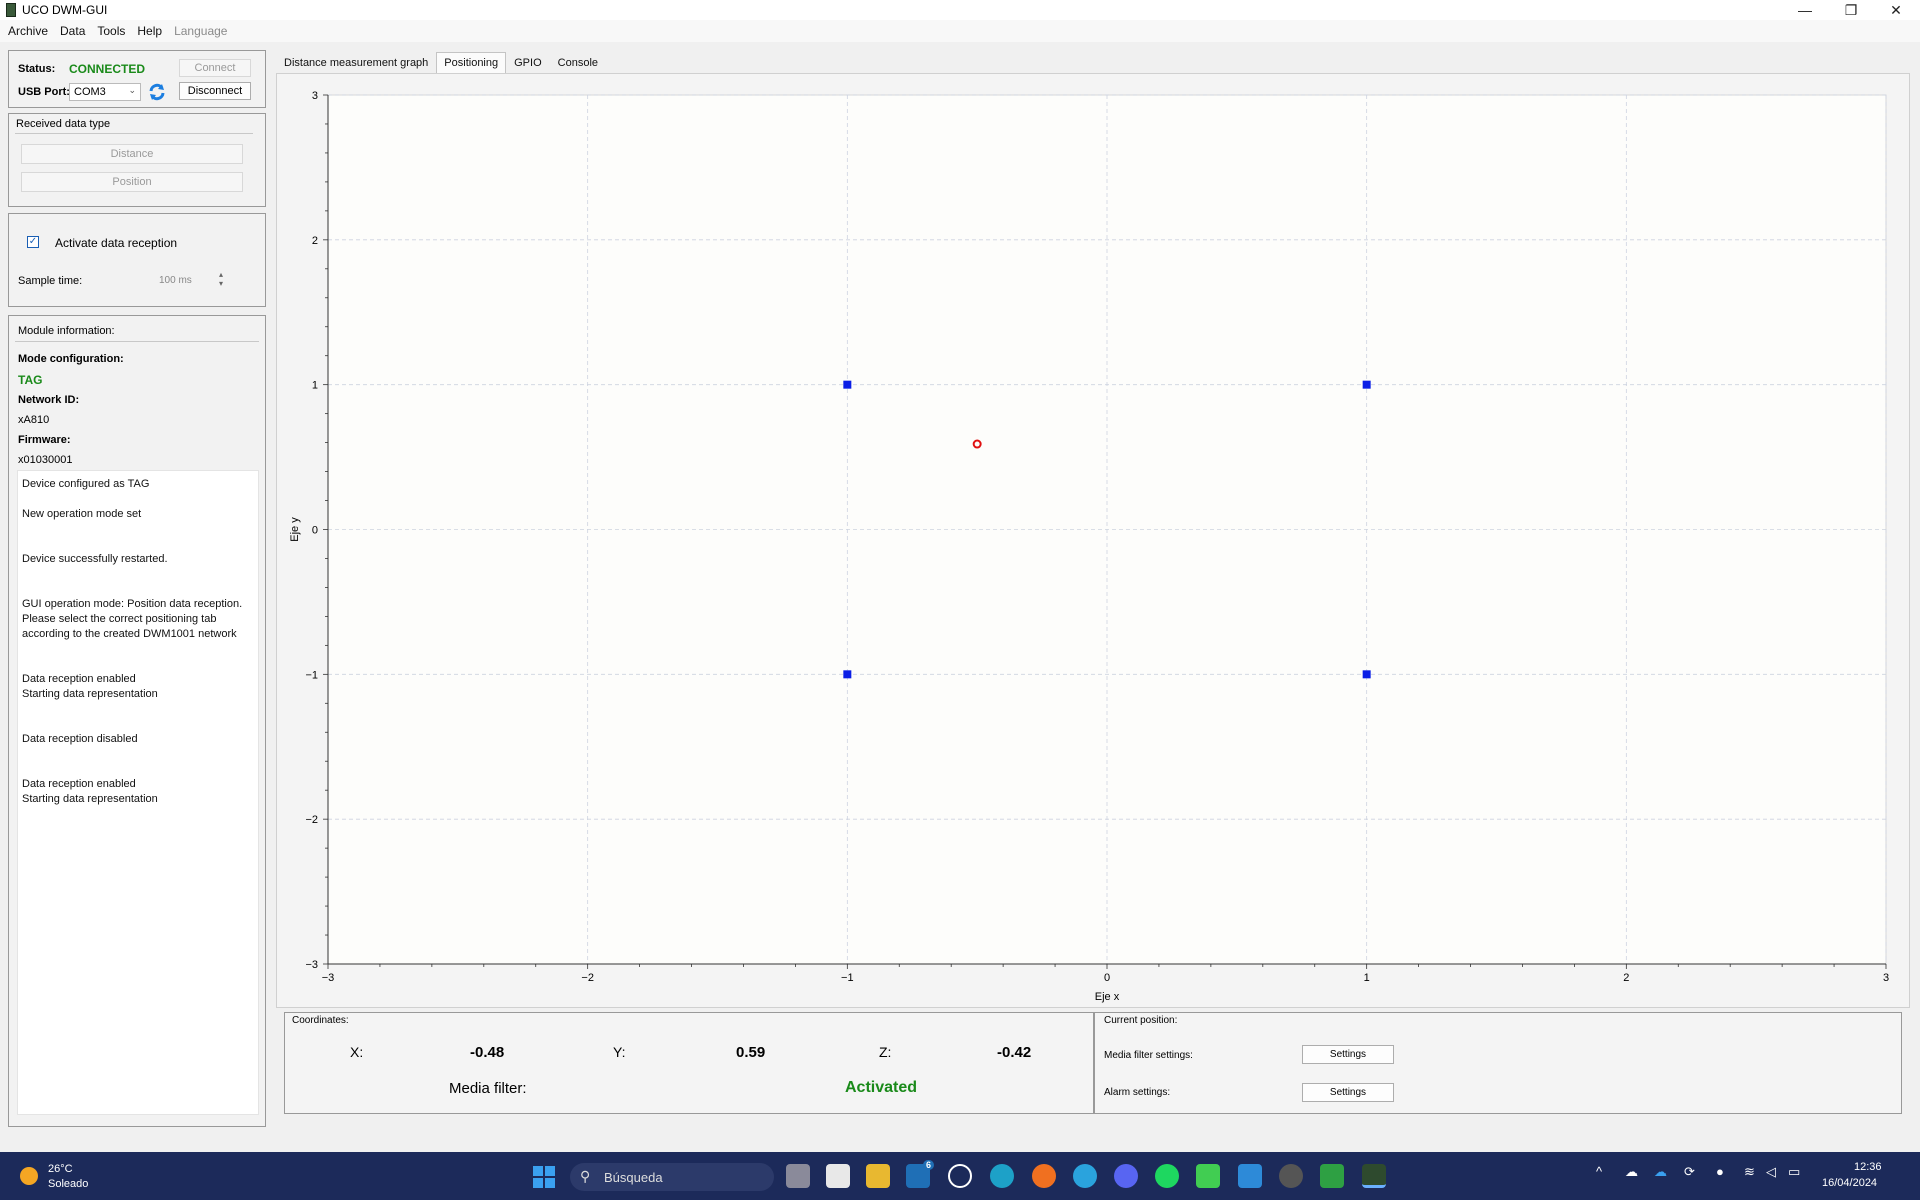 The image size is (1920, 1200). What do you see at coordinates (221, 274) in the screenshot?
I see `spin-up-icon: ▴` at bounding box center [221, 274].